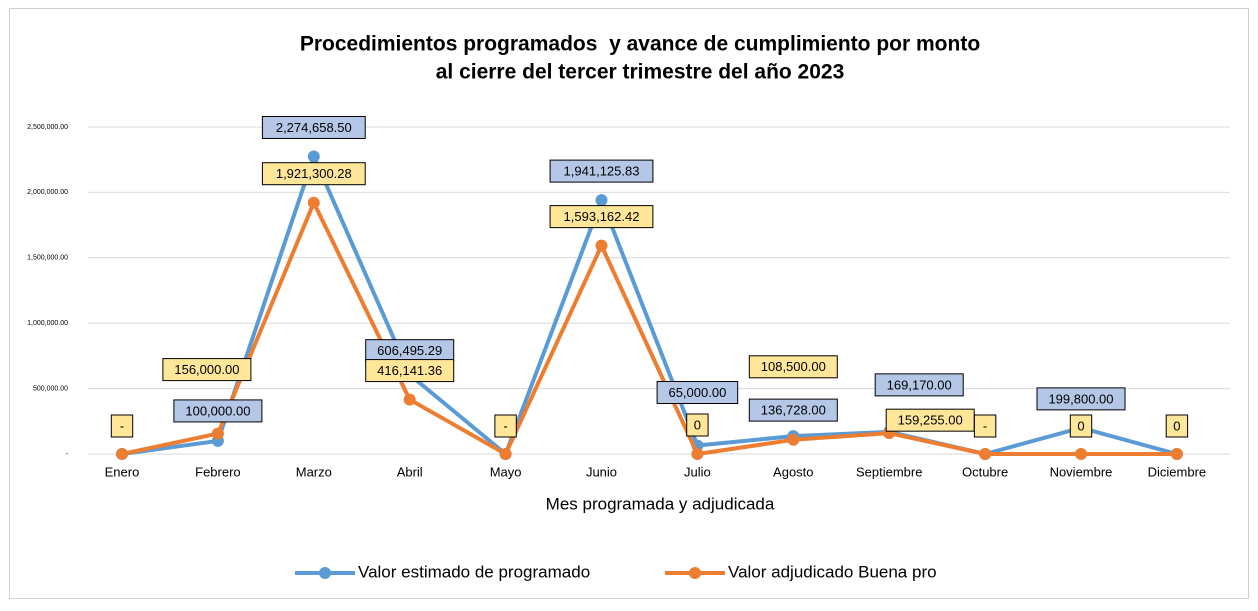  Describe the element at coordinates (506, 471) in the screenshot. I see `x-tick-label: Mayo` at that location.